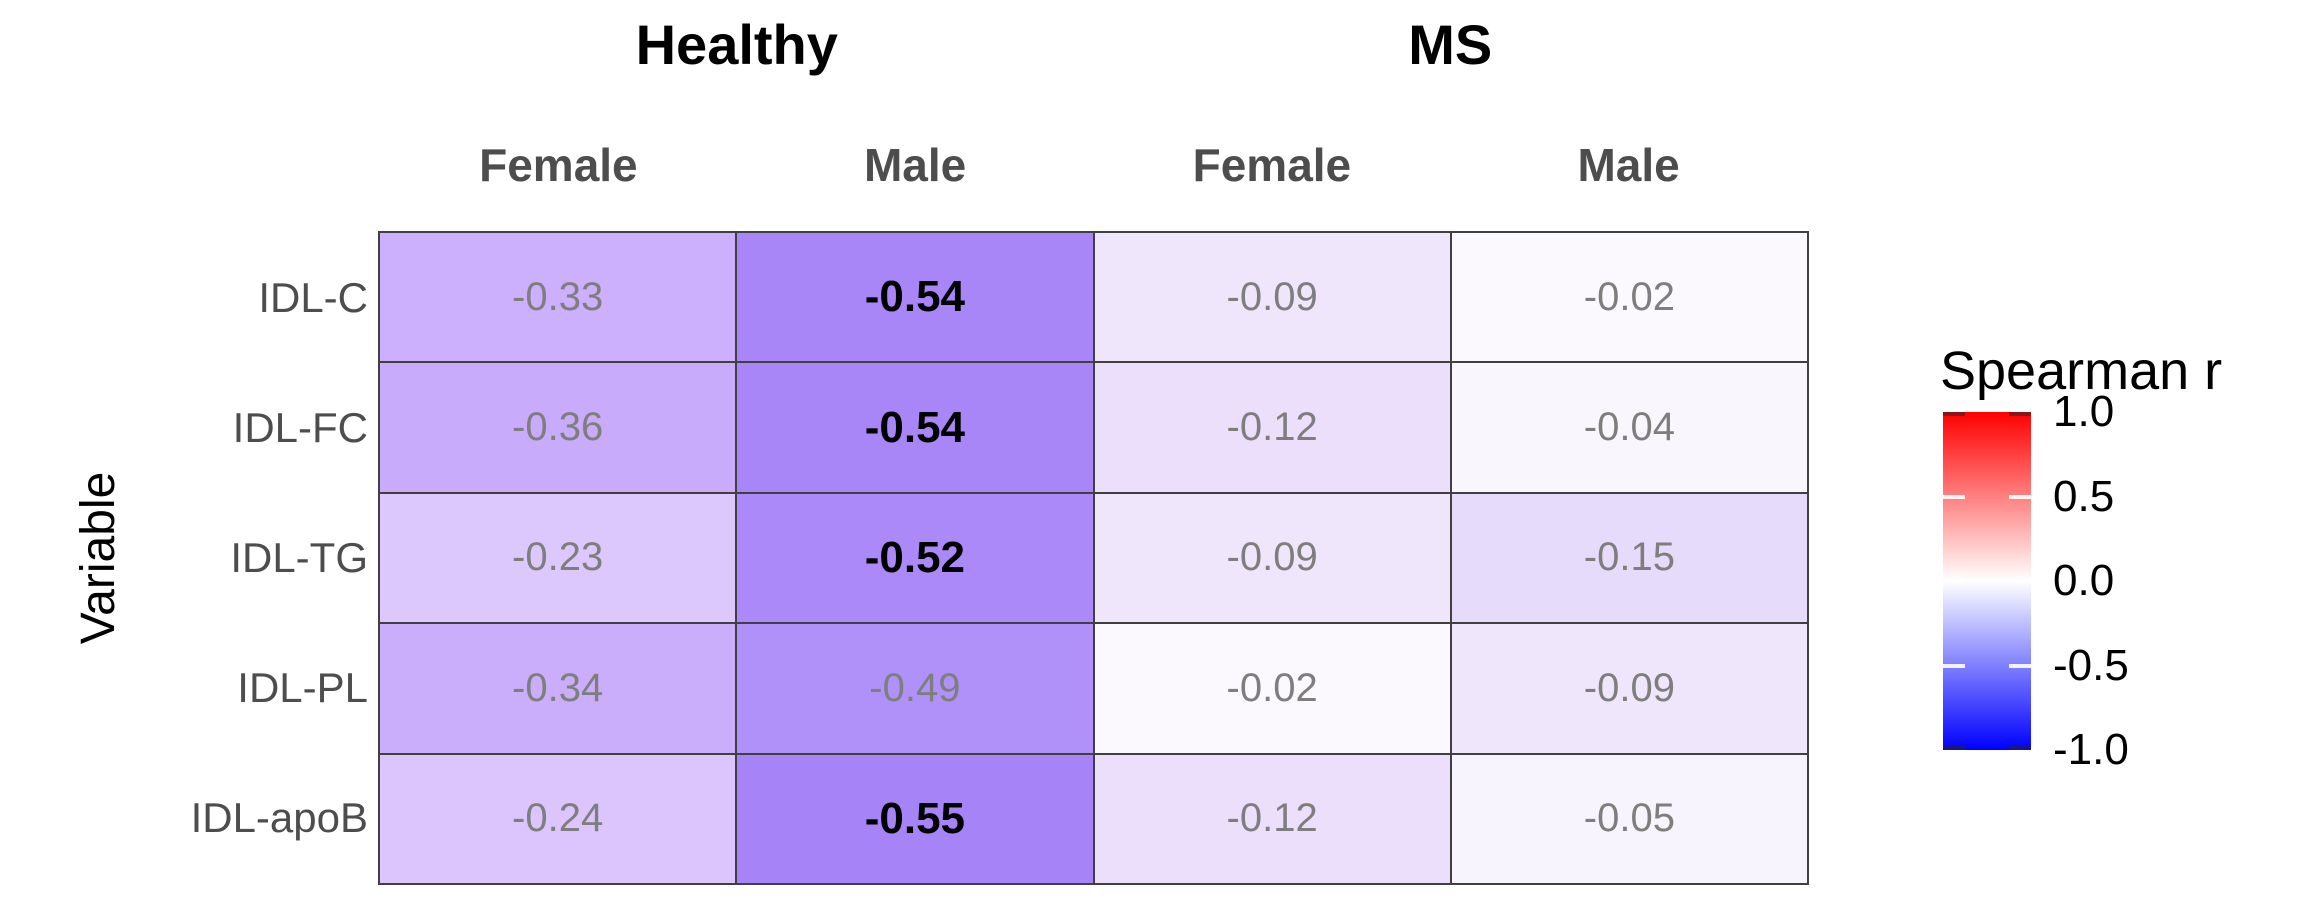 The height and width of the screenshot is (922, 2298). I want to click on heatmap-cell-idl-tg-2: -0.09, so click(1272, 558).